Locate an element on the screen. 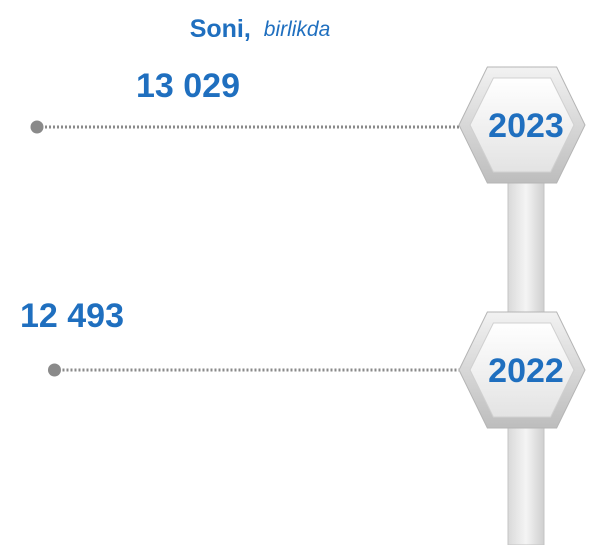 This screenshot has height=545, width=595. chart-title: Soni, birlikda is located at coordinates (260, 29).